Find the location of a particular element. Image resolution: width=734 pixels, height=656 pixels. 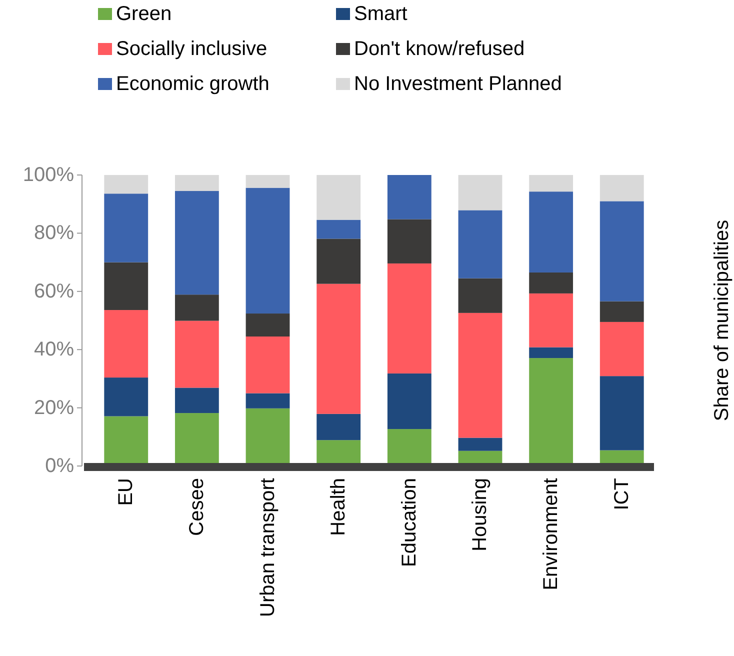

x-tick-label: Environment is located at coordinates (551, 534).